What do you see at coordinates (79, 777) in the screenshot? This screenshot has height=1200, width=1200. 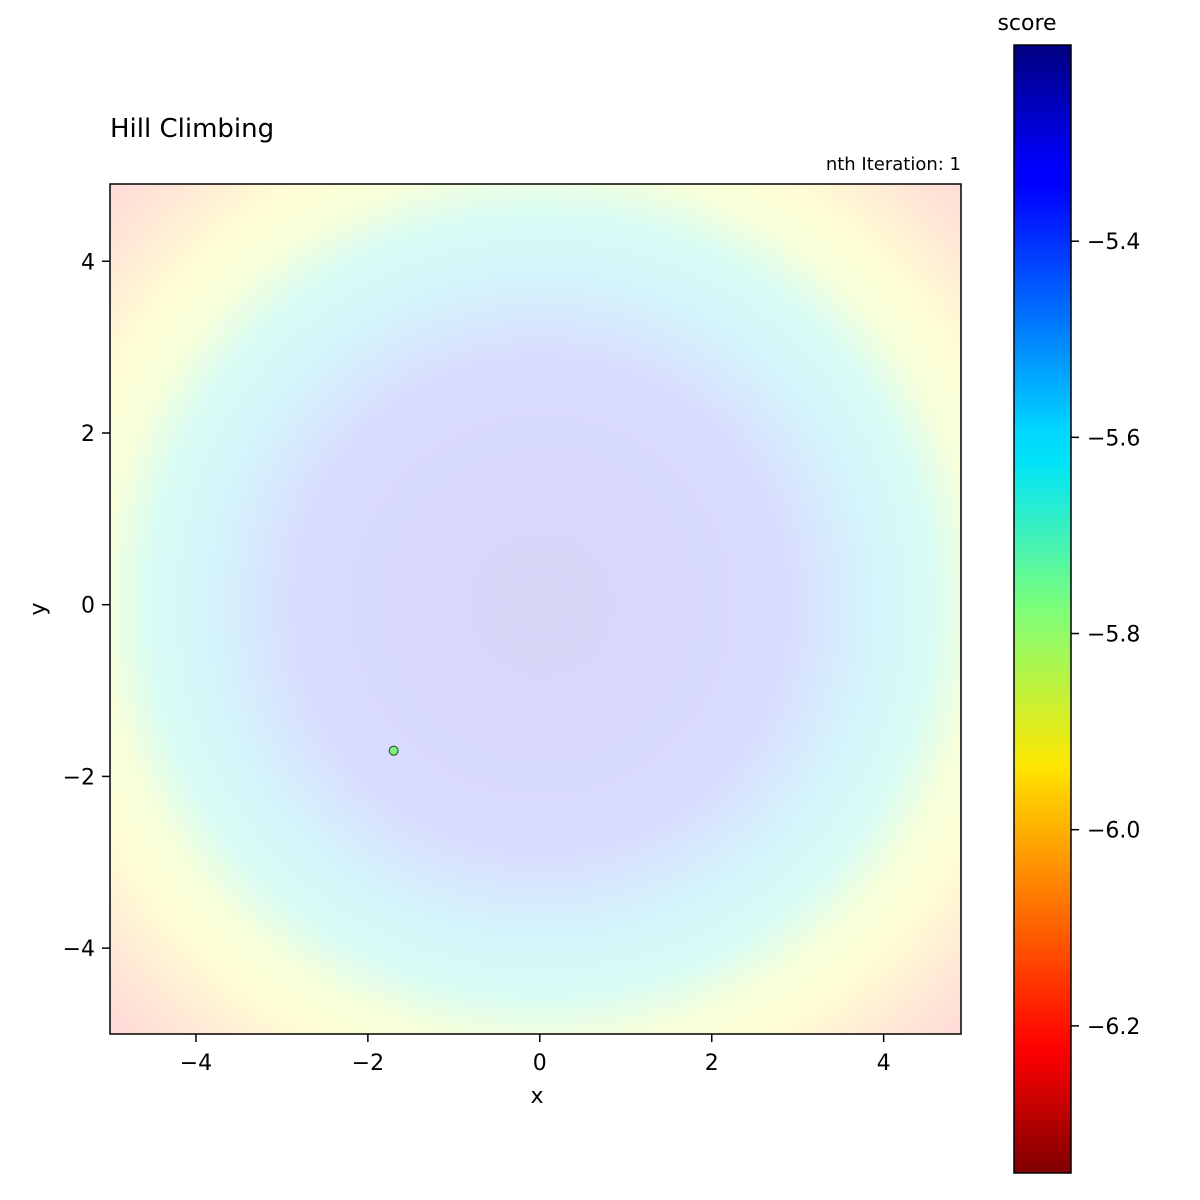 I see `y-tick-label: −2` at bounding box center [79, 777].